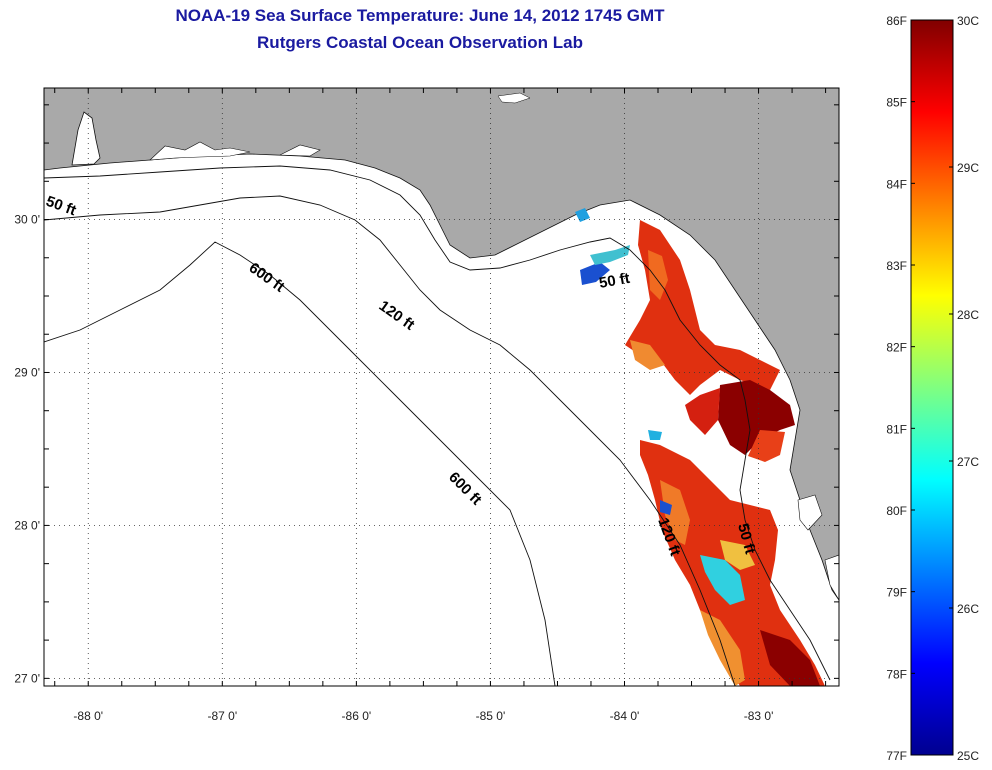 This screenshot has width=992, height=770. I want to click on colorbar-f-label: 84F, so click(896, 184).